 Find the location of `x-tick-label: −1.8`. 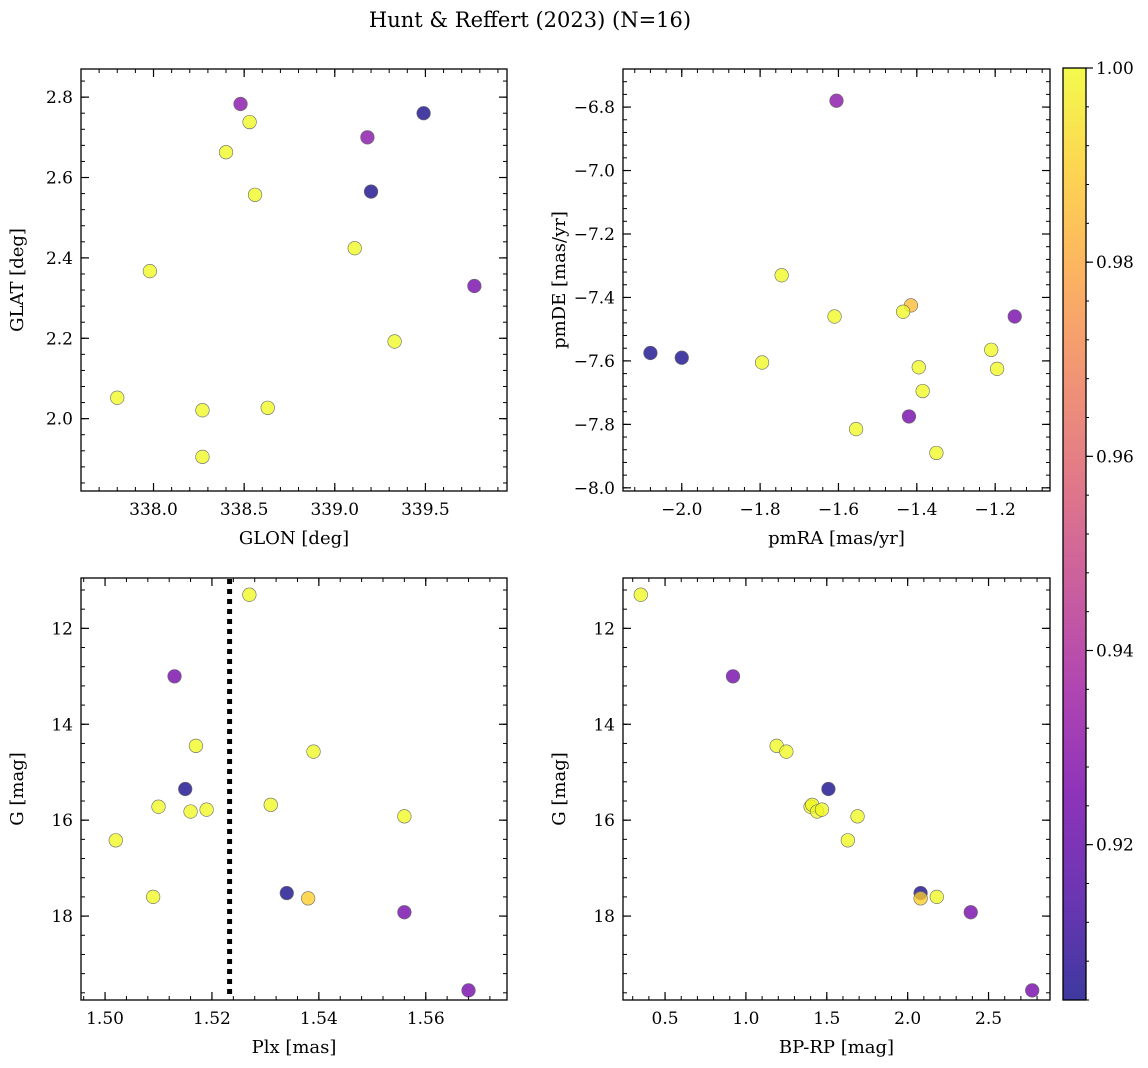

x-tick-label: −1.8 is located at coordinates (759, 510).